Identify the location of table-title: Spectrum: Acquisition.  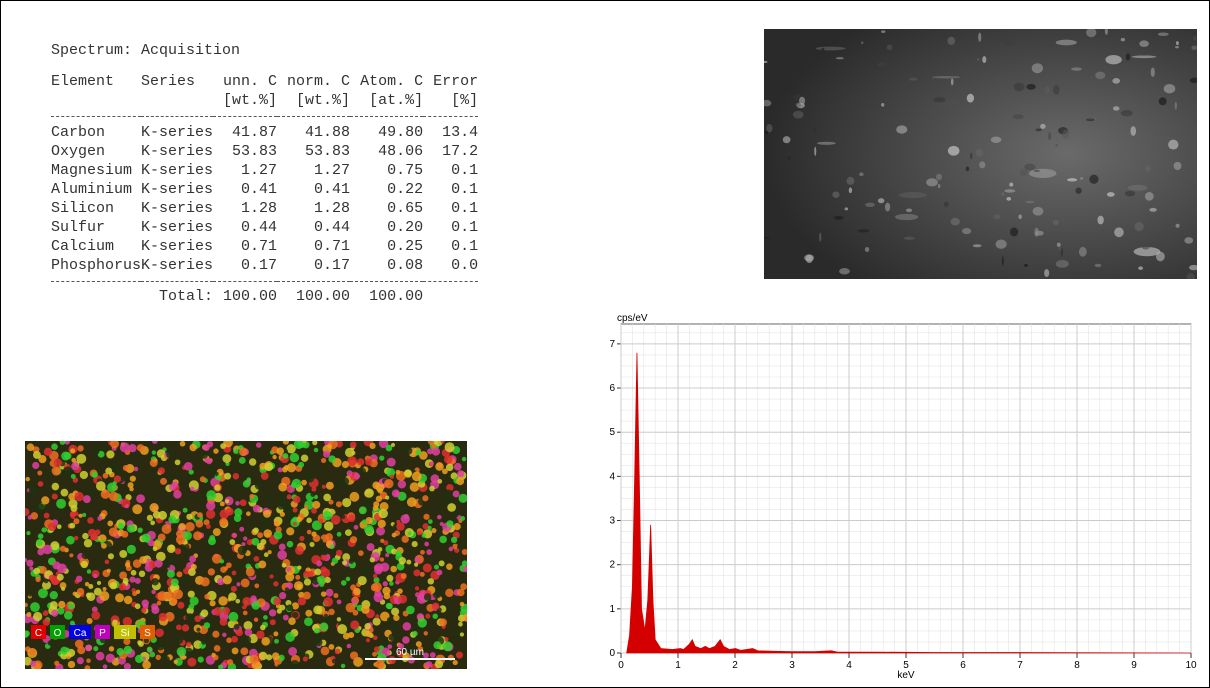
(146, 50).